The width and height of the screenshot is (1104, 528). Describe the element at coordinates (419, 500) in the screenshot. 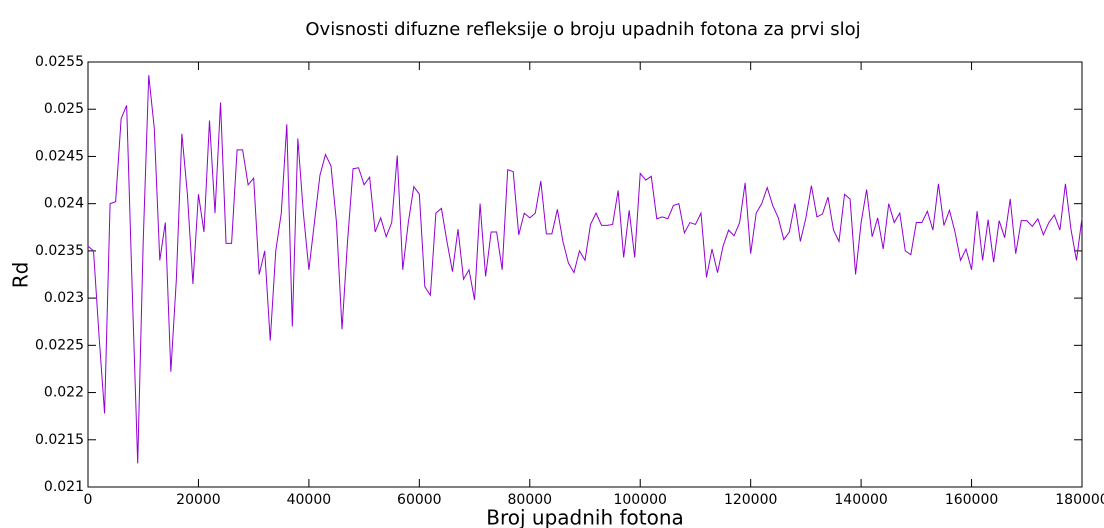

I see `x-tick-label: 60000` at that location.